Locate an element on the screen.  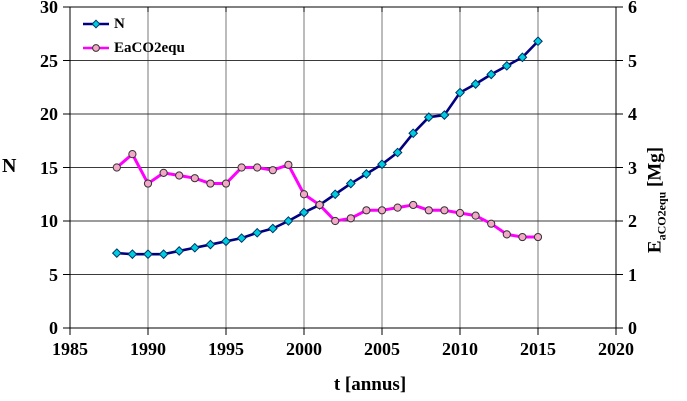
x-tick-label: 2010 is located at coordinates (460, 349).